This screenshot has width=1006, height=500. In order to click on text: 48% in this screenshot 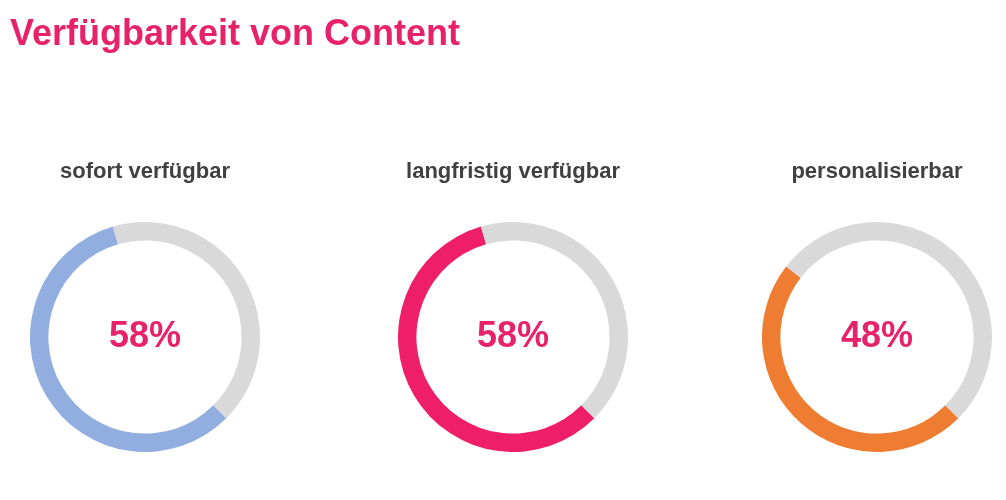, I will do `click(877, 334)`.